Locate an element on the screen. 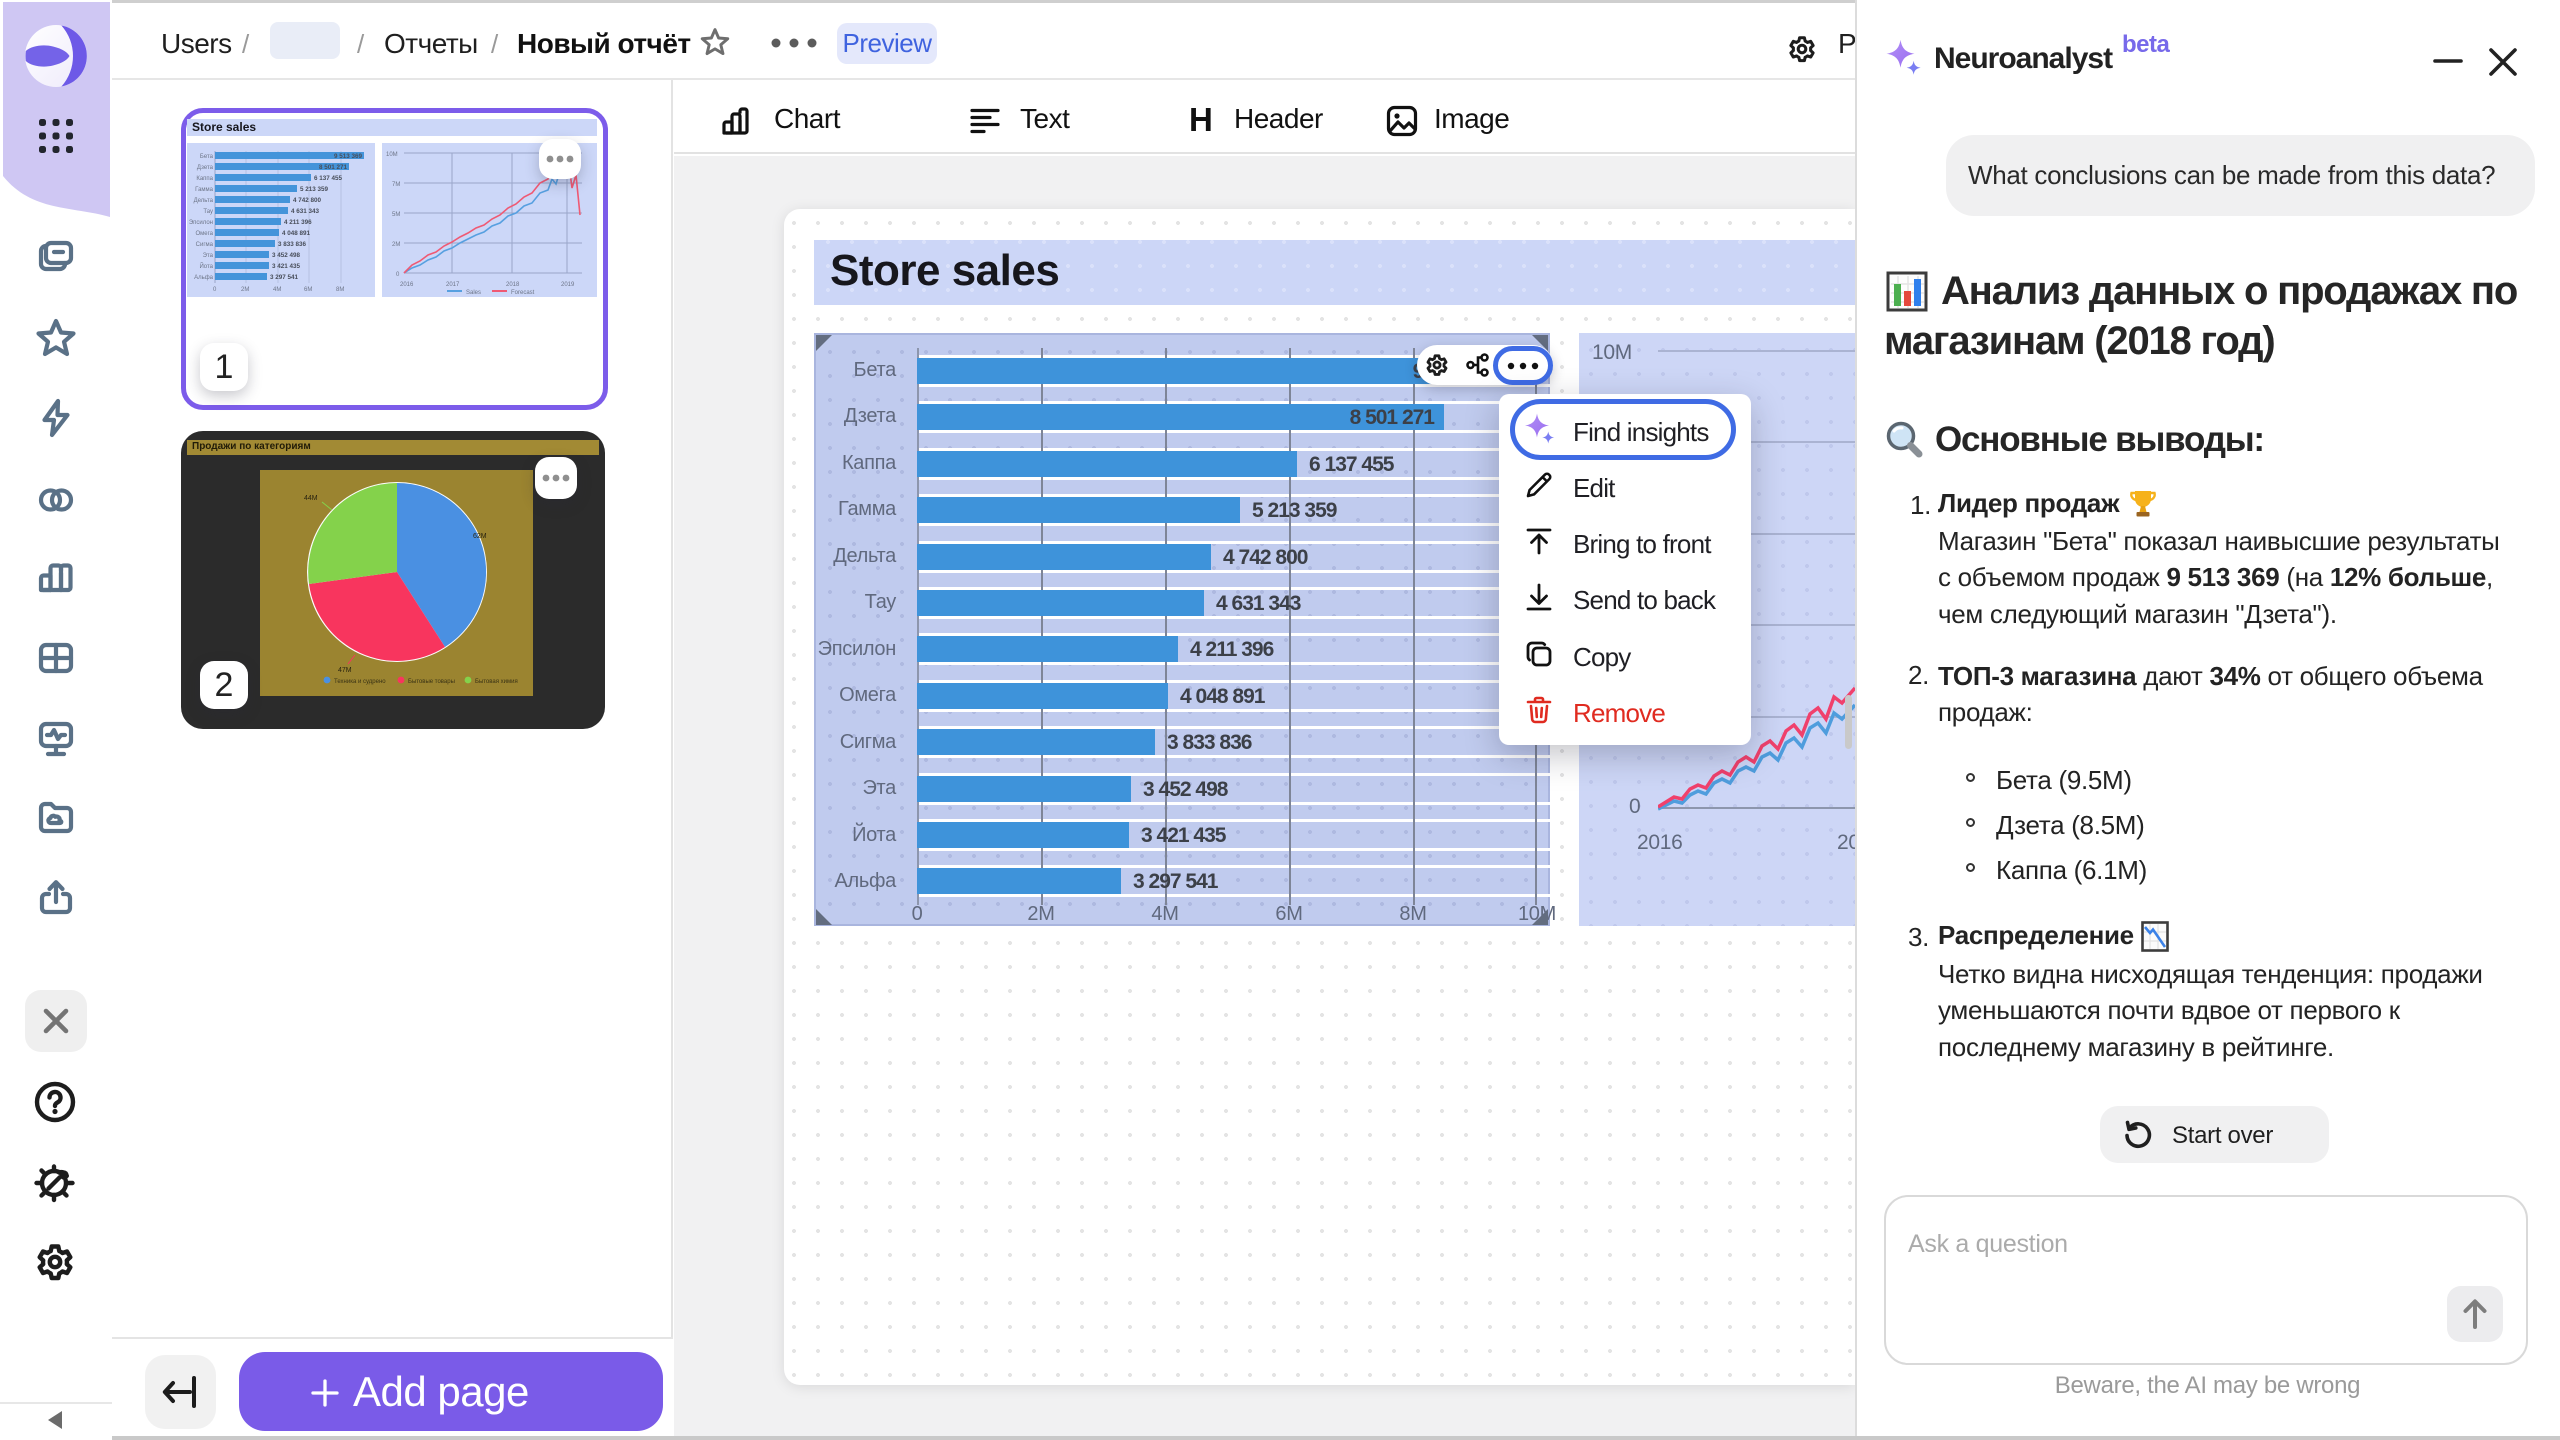  svg-text: 4 631 343 is located at coordinates (305, 211).